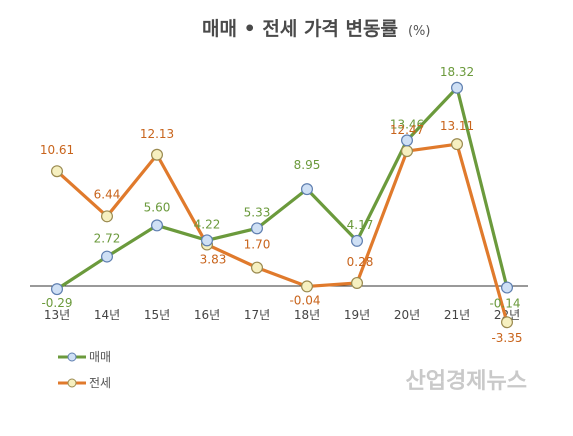 Image resolution: width=573 pixels, height=436 pixels. Describe the element at coordinates (300, 29) in the screenshot. I see `chart-title: 매매 • 전세 가격 변동률` at that location.